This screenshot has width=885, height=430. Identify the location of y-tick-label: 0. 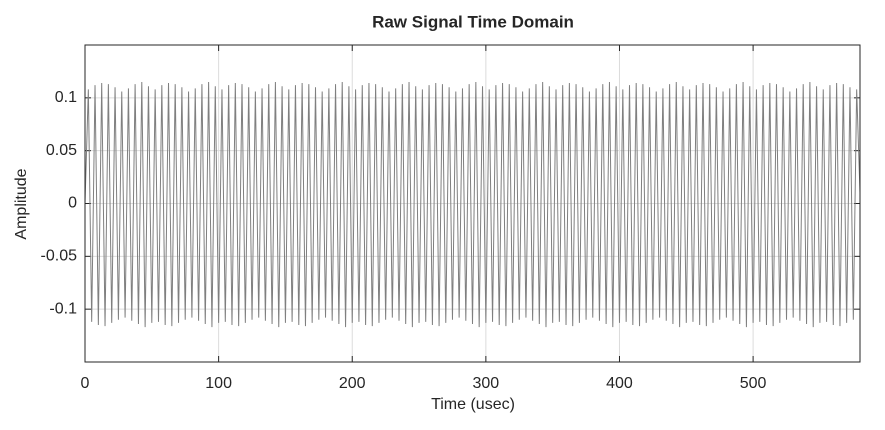
(72, 203).